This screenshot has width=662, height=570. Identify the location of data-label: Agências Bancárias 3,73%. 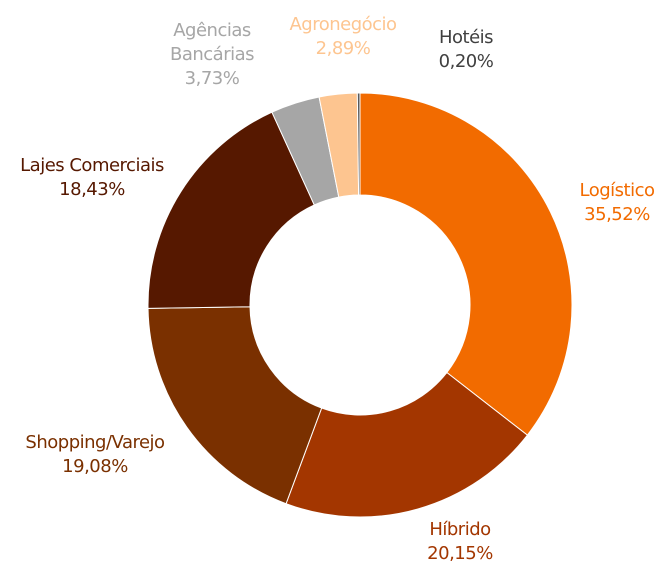
(212, 55).